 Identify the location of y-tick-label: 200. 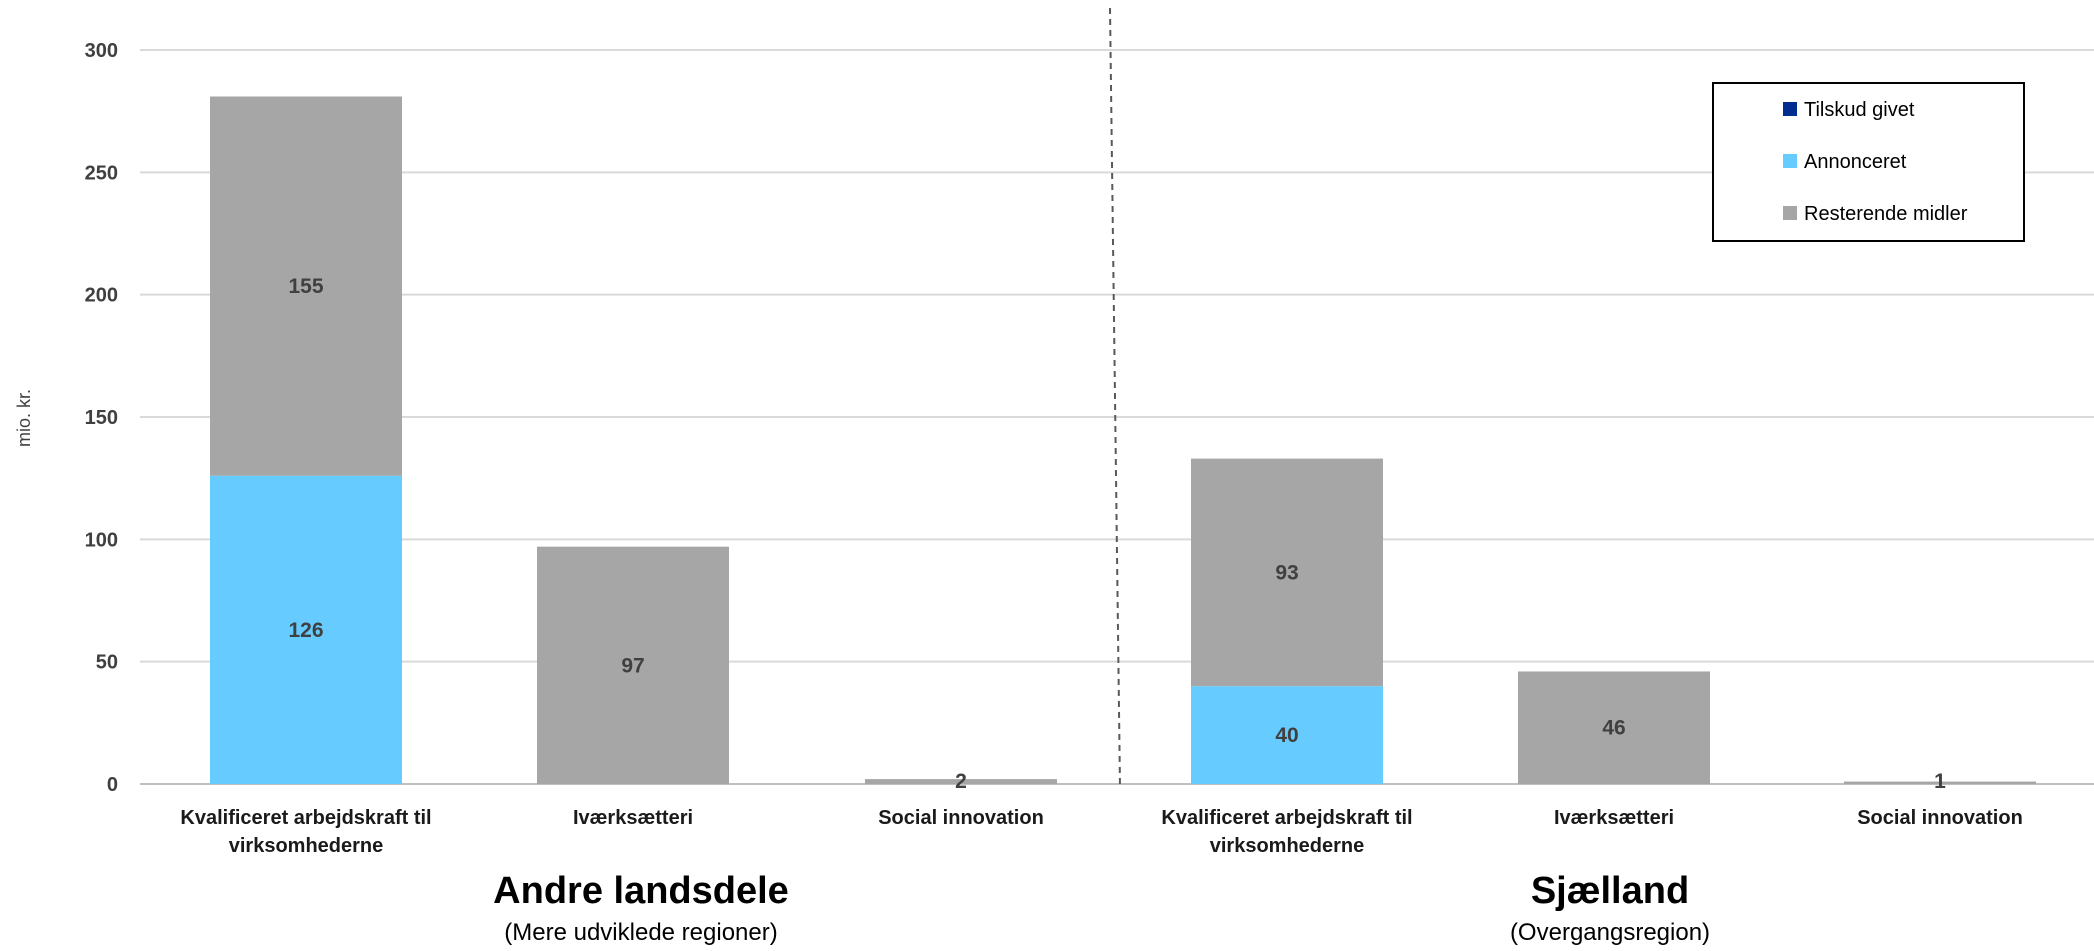
(101, 296).